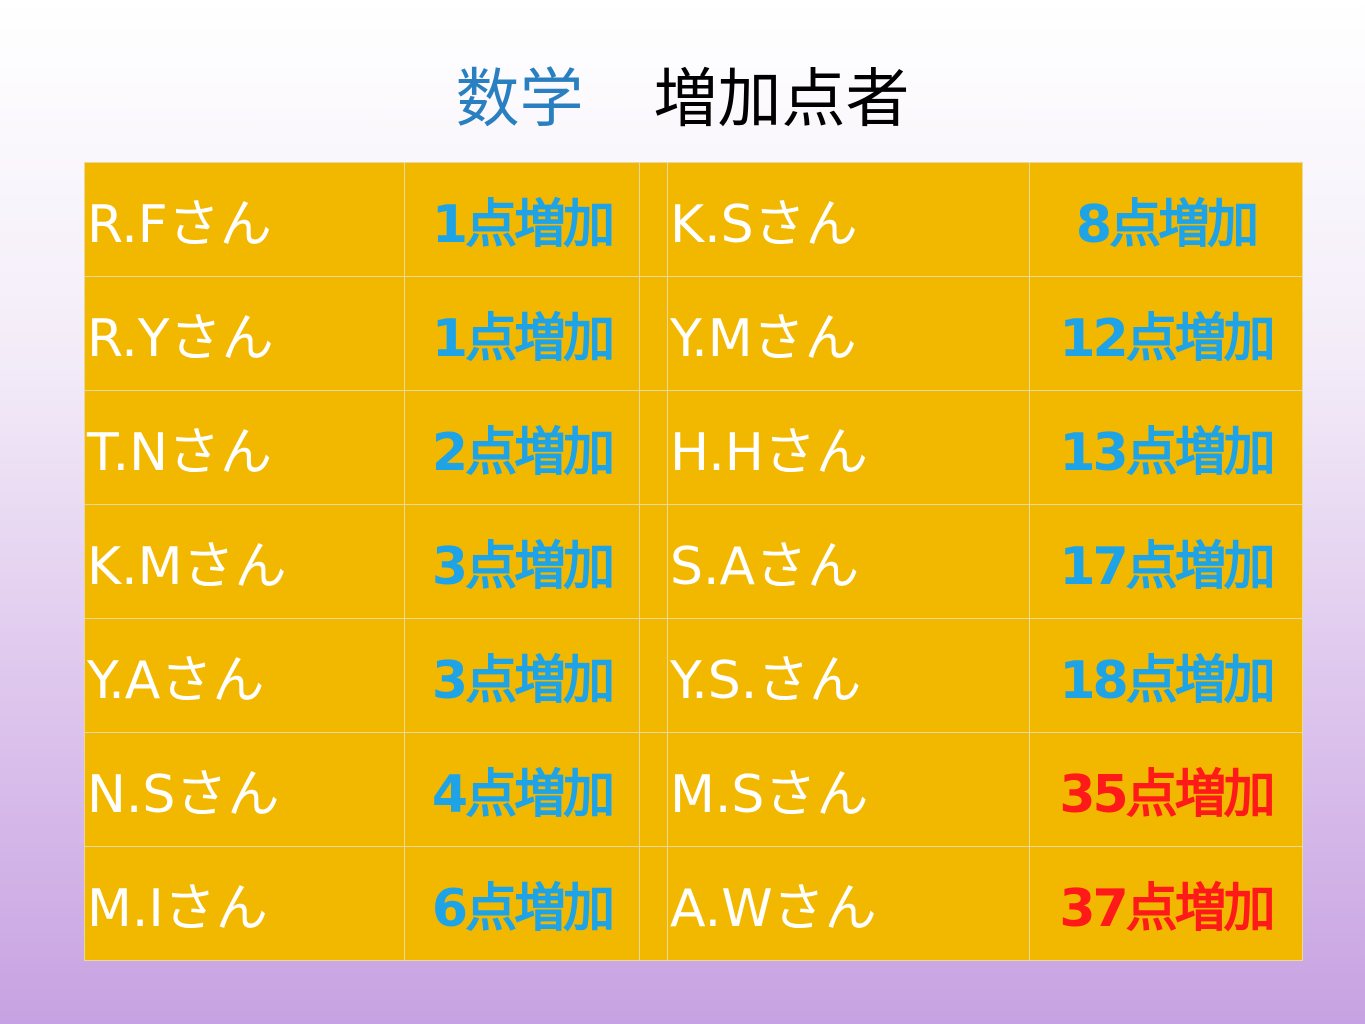 This screenshot has height=1024, width=1365. Describe the element at coordinates (848, 789) in the screenshot. I see `name-cell: M.Sさん` at that location.